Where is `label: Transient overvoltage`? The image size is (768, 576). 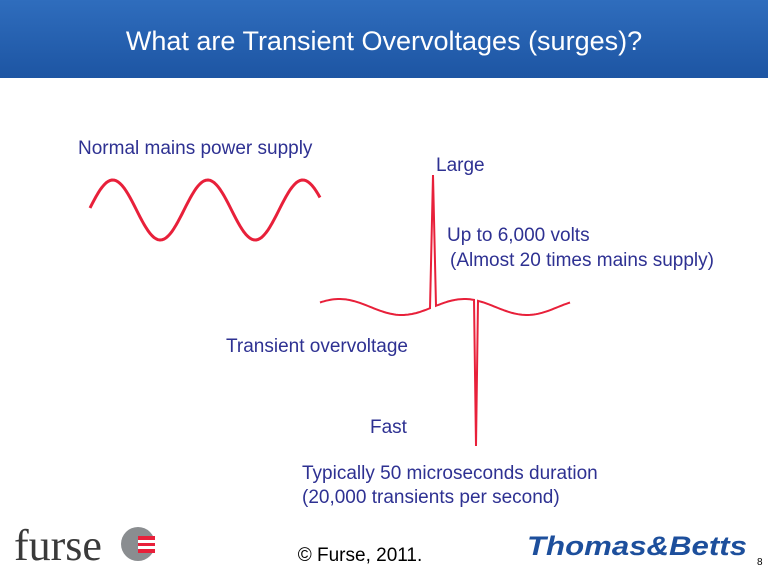 label: Transient overvoltage is located at coordinates (317, 346).